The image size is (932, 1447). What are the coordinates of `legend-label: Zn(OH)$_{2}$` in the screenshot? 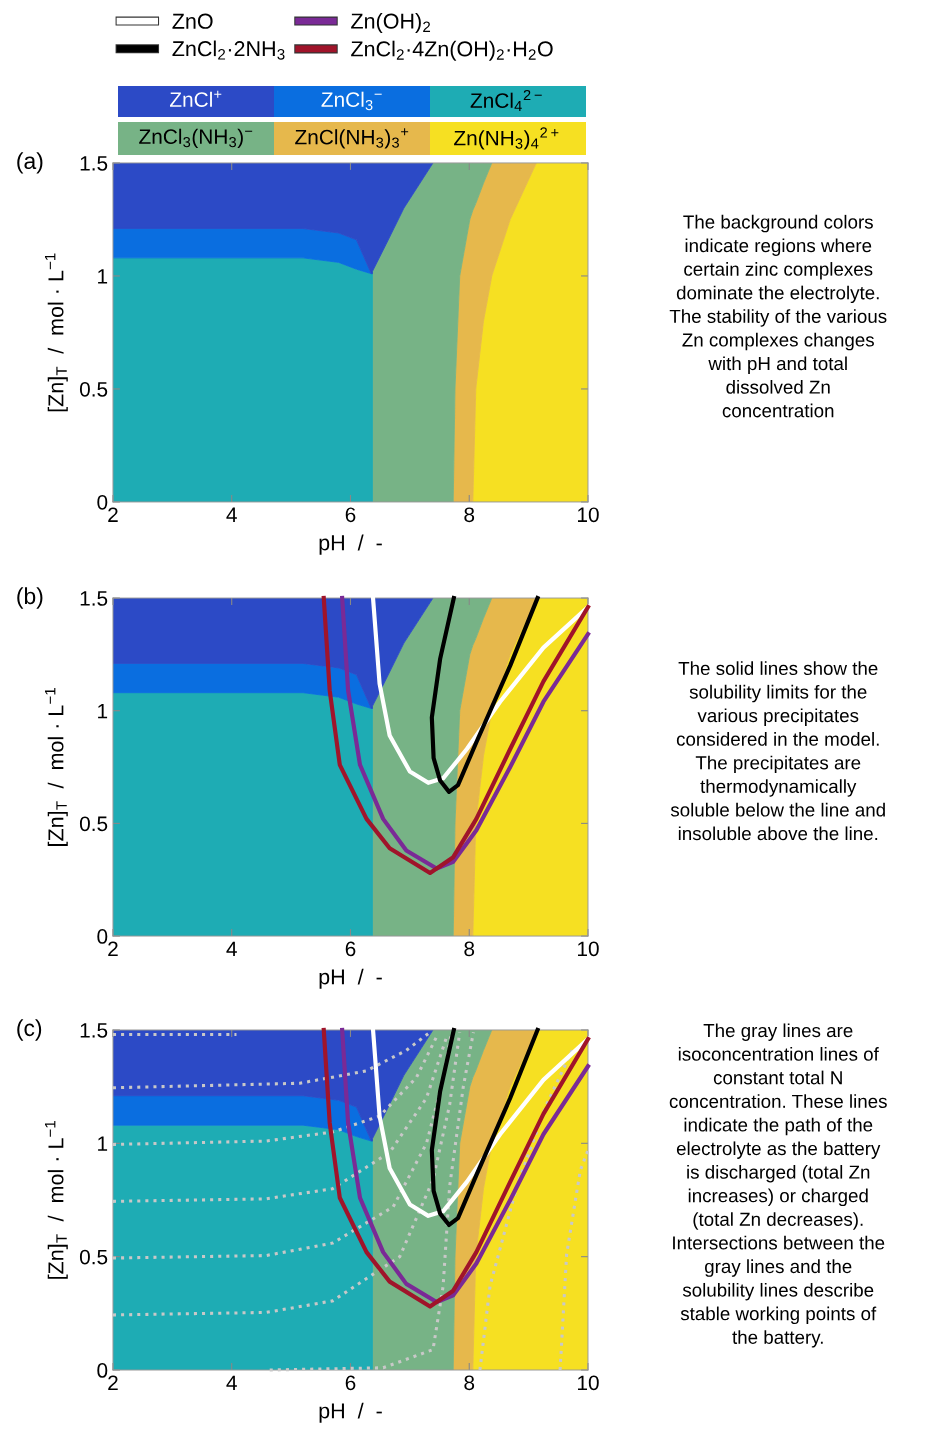 It's located at (391, 22).